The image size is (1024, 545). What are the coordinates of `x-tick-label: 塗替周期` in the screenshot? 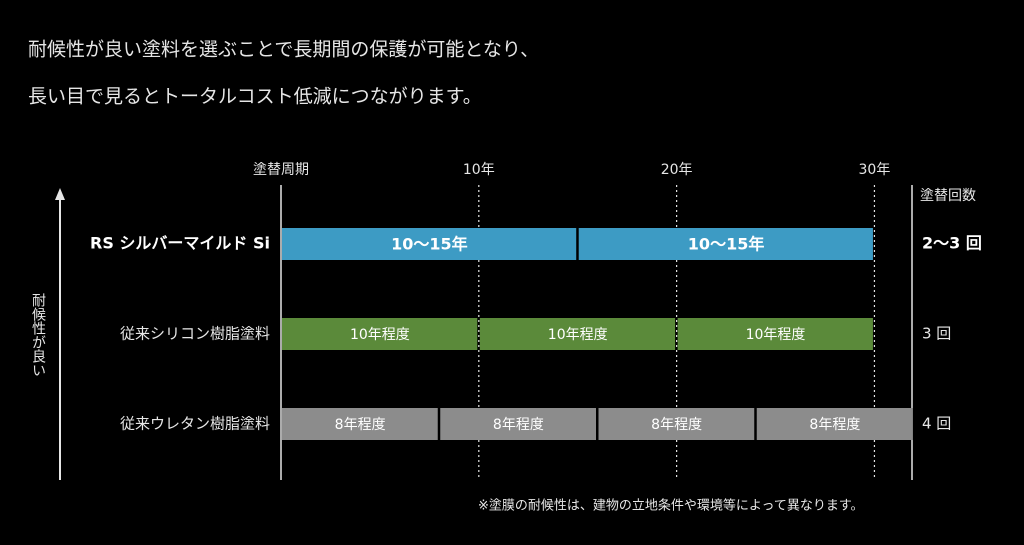 It's located at (281, 170).